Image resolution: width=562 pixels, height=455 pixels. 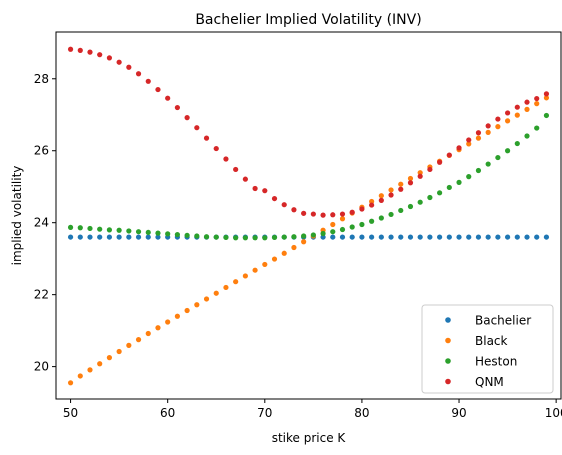 What do you see at coordinates (489, 382) in the screenshot?
I see `legend-label-qnm: QNM` at bounding box center [489, 382].